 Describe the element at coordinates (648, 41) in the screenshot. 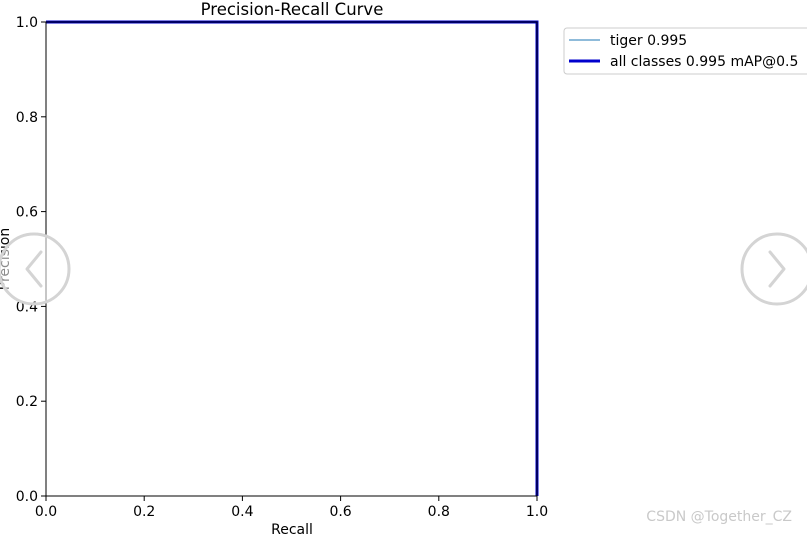

I see `legend-label-0: tiger 0.995` at that location.